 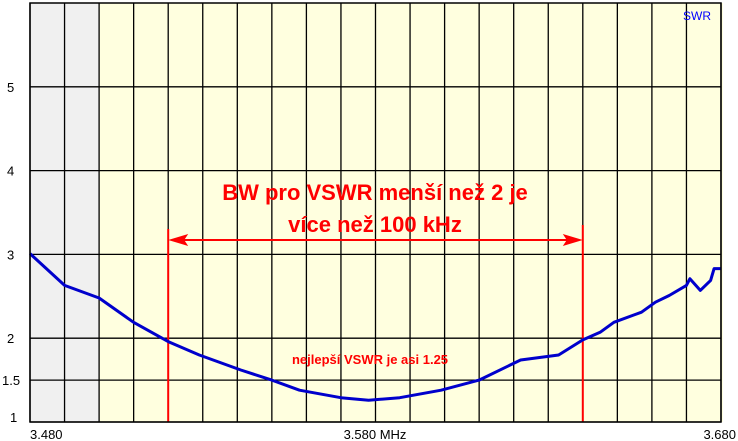 I want to click on x-tick-label: 3.580 MHz, so click(x=375, y=434).